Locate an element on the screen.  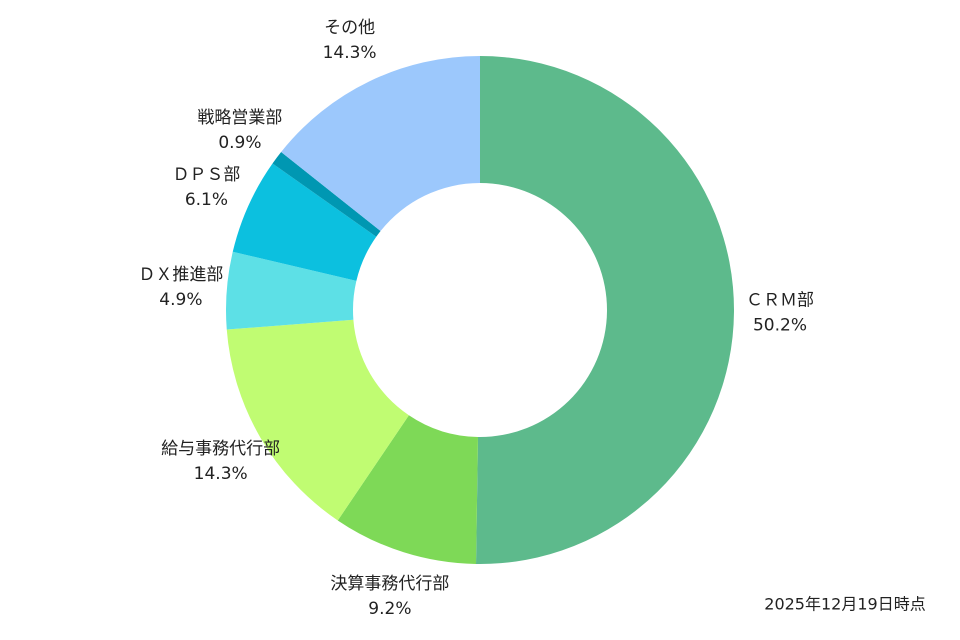
slice-label: ＣＲＭ部 is located at coordinates (780, 300).